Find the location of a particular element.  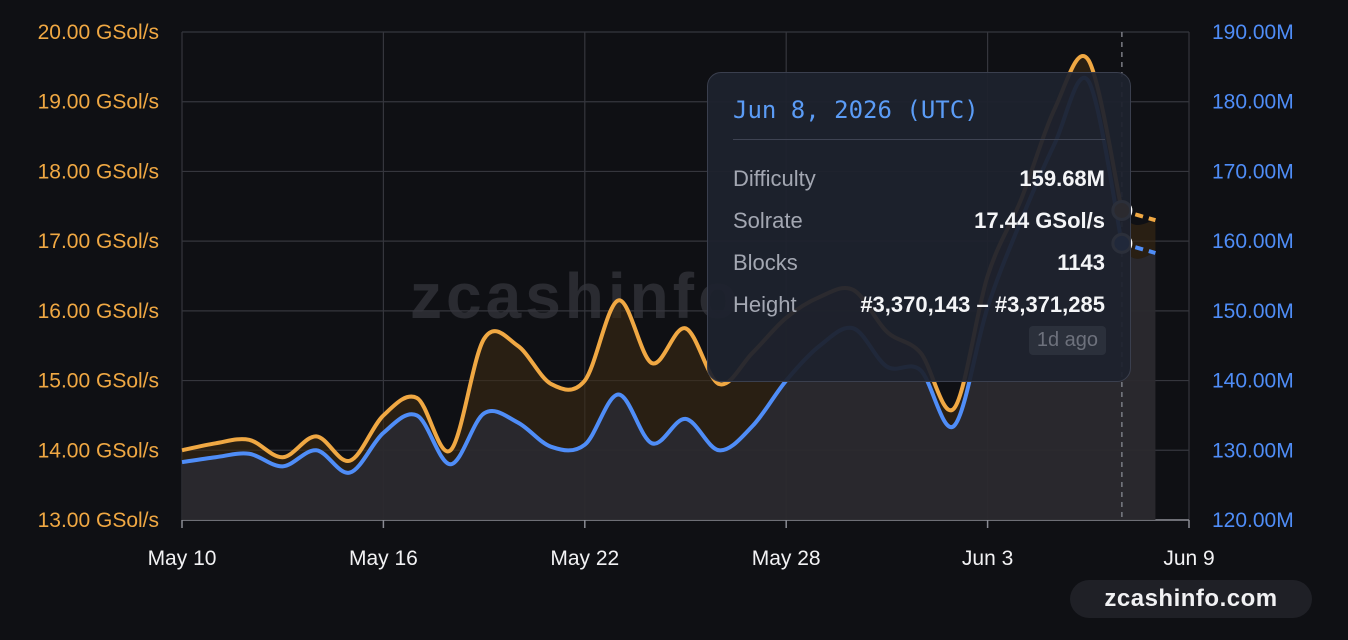

tooltip-row-difficulty: Difficulty 159.68M is located at coordinates (919, 179).